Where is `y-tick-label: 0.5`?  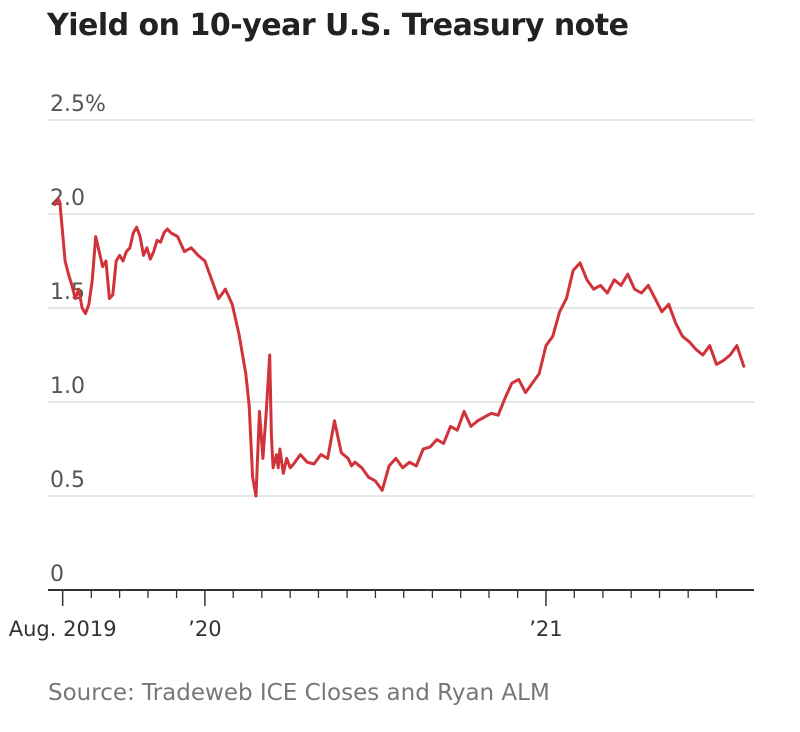
y-tick-label: 0.5 is located at coordinates (67, 480).